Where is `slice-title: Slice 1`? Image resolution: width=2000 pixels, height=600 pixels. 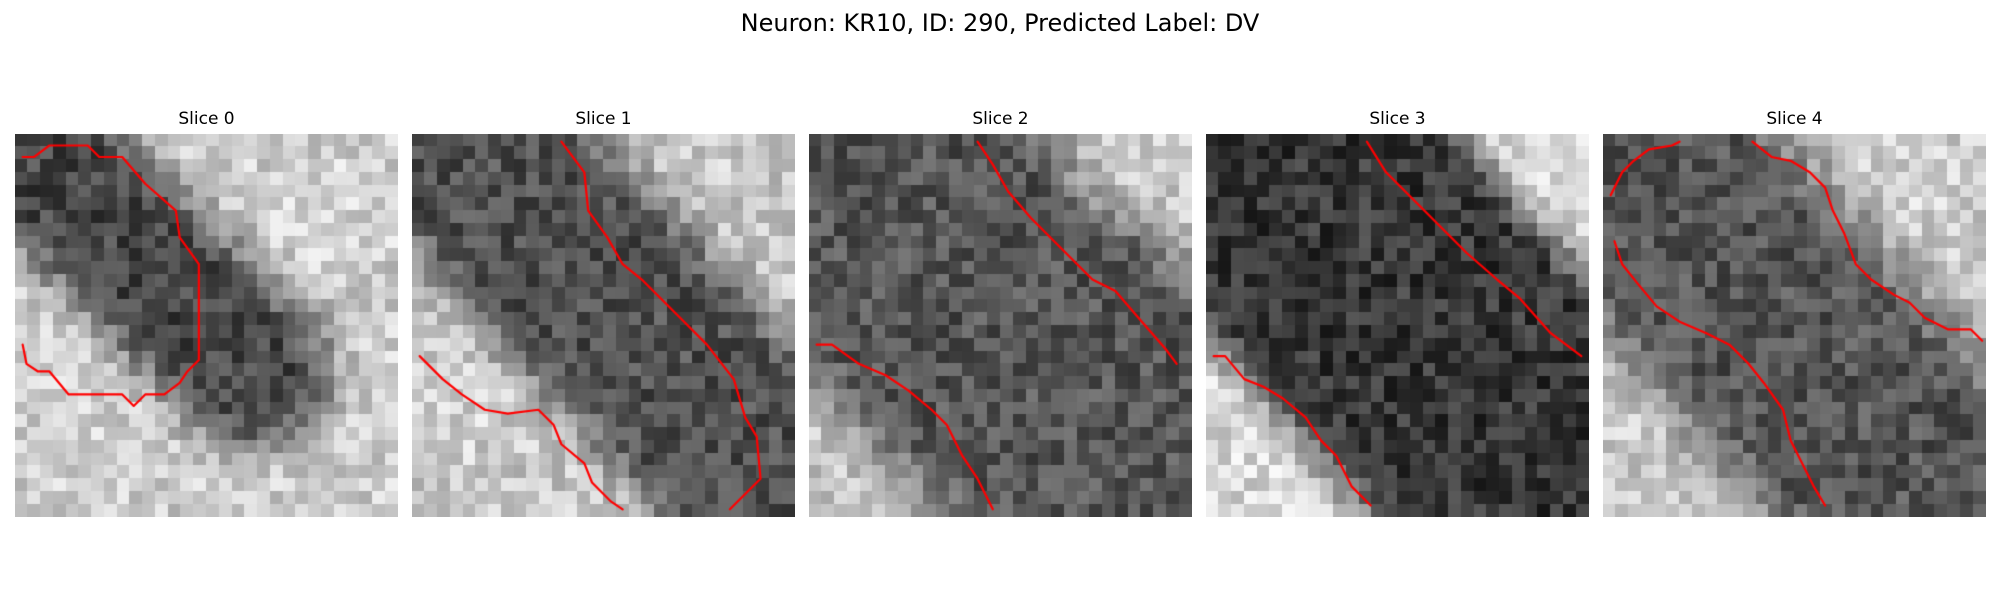
slice-title: Slice 1 is located at coordinates (603, 119).